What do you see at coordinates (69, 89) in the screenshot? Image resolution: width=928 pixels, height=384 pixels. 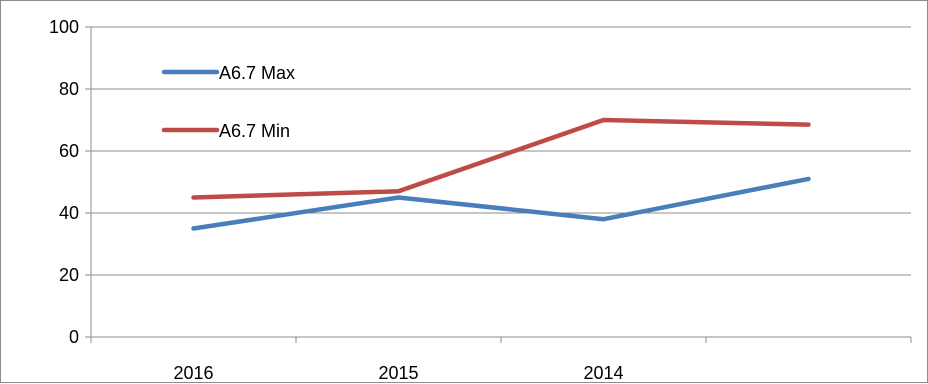 I see `y-tick-label: 80` at bounding box center [69, 89].